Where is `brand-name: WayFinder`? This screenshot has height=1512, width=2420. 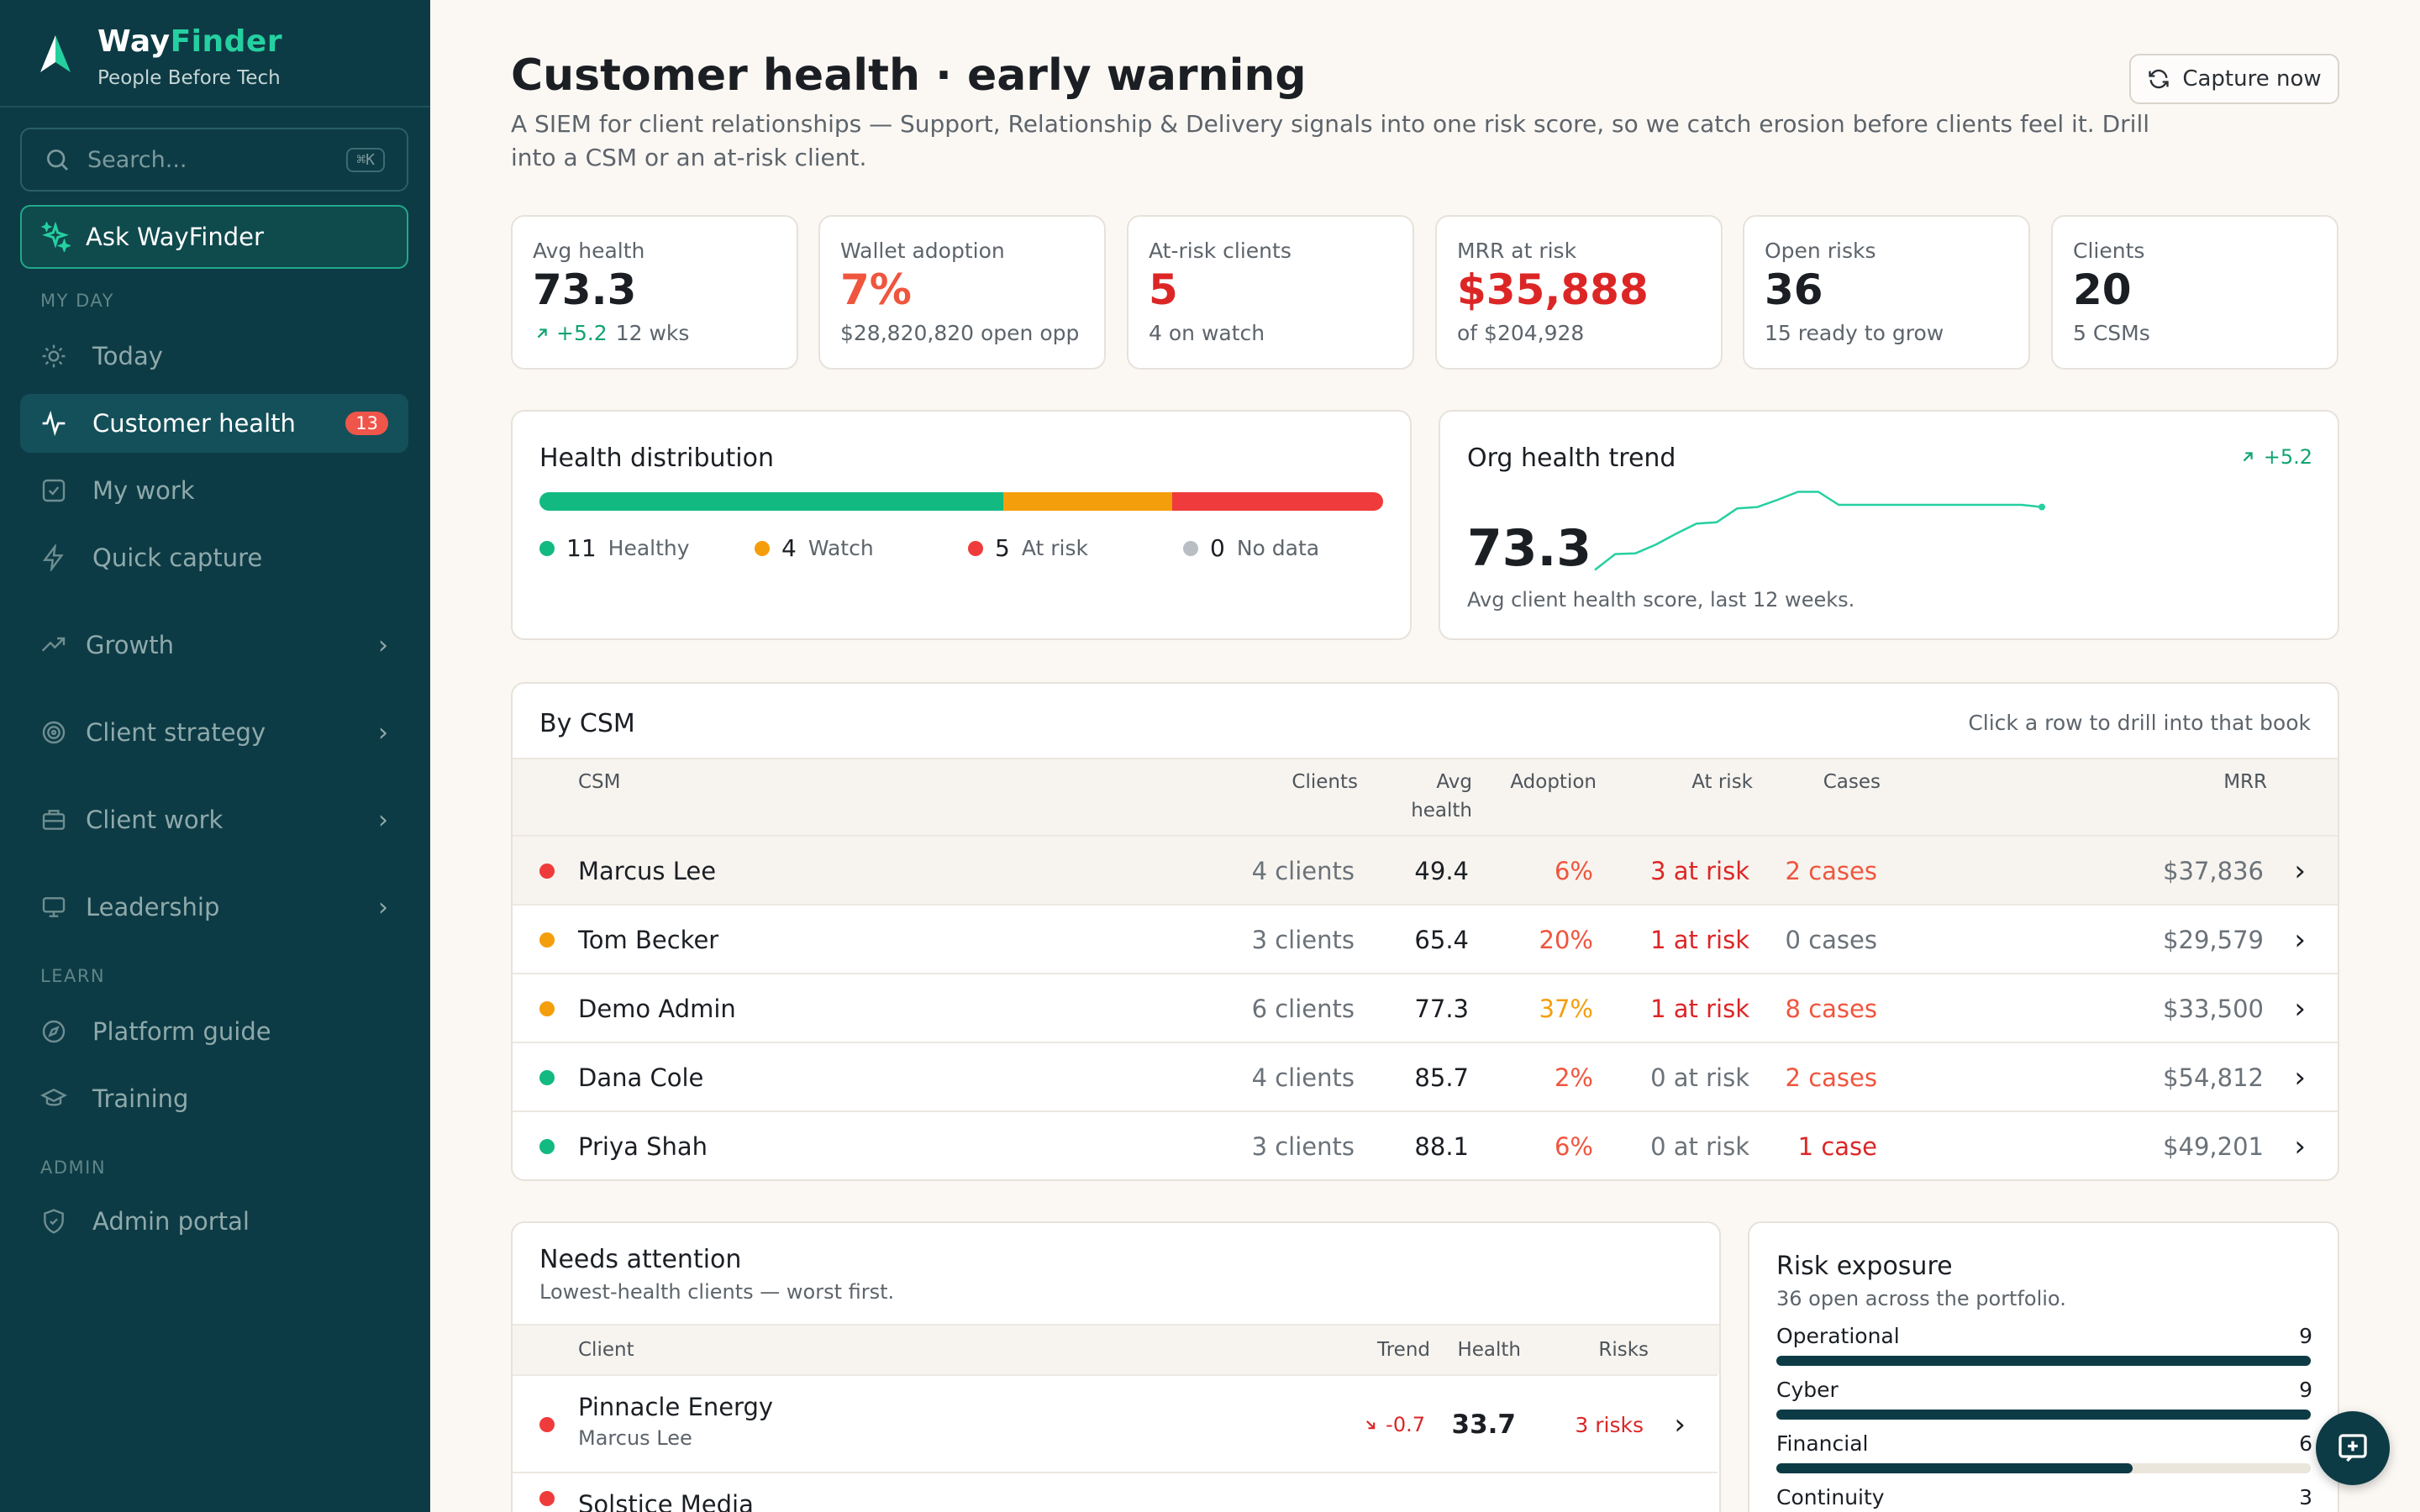
brand-name: WayFinder is located at coordinates (190, 41).